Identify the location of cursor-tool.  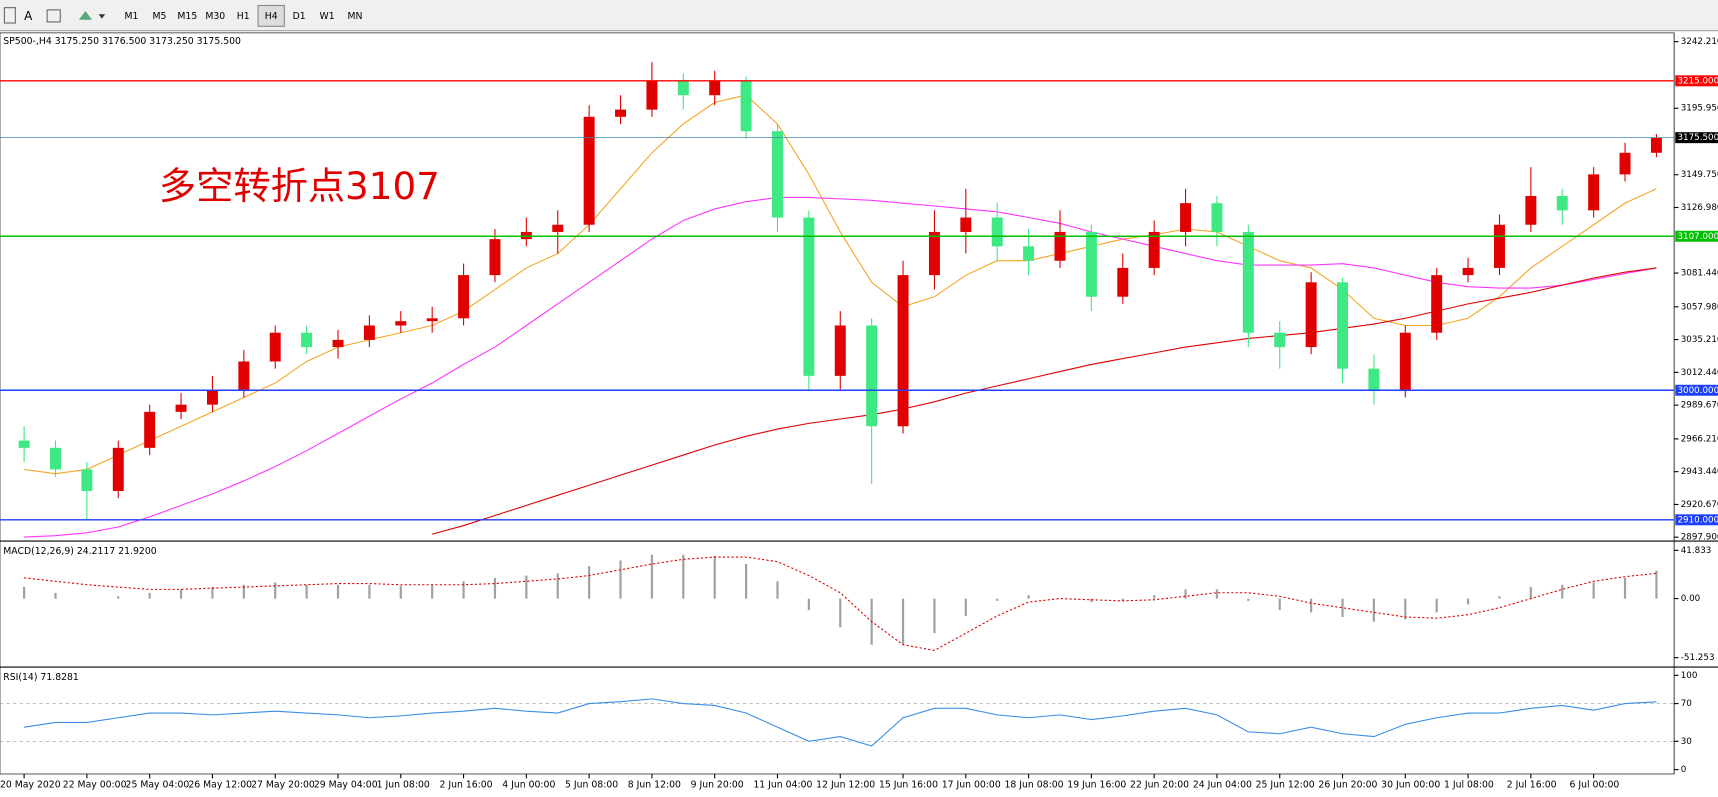
(9, 15).